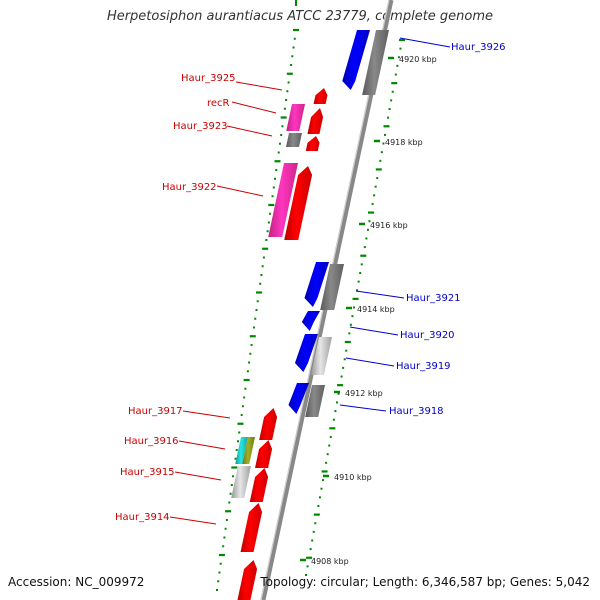 The height and width of the screenshot is (600, 600). What do you see at coordinates (151, 441) in the screenshot?
I see `gene-label-haur-3916: Haur_3916` at bounding box center [151, 441].